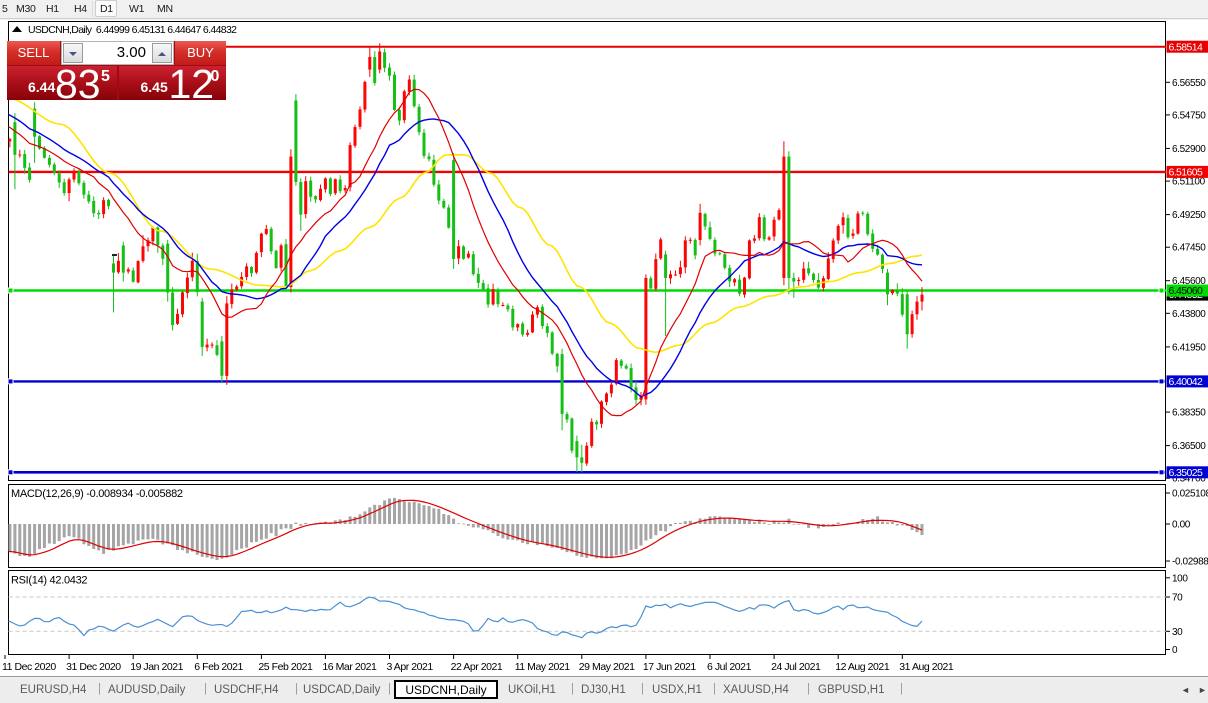 Image resolution: width=1208 pixels, height=703 pixels. I want to click on svg-text: 12 Aug 2021, so click(862, 667).